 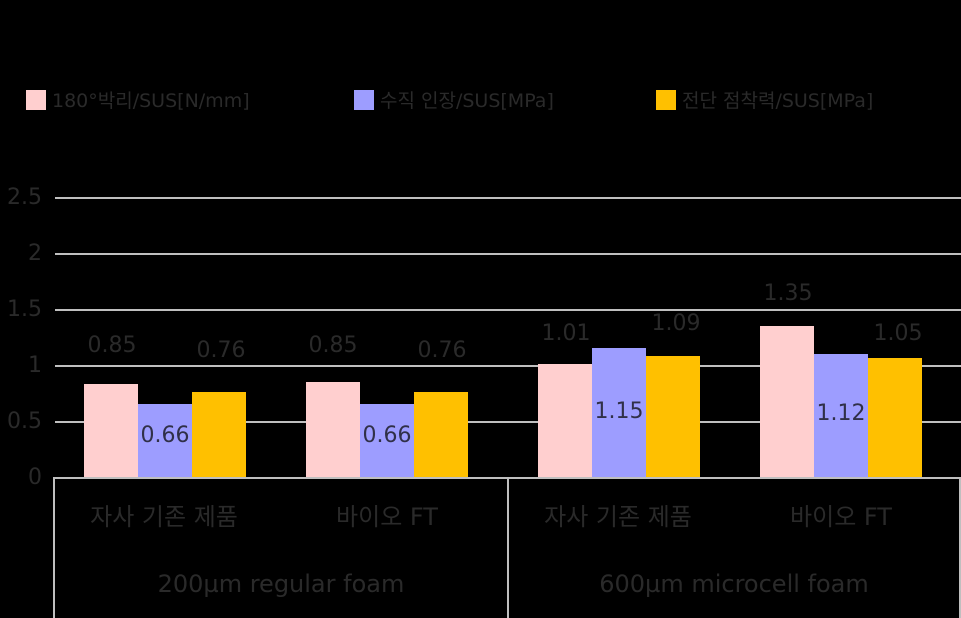 I want to click on bar-g1-peel, so click(x=111, y=431).